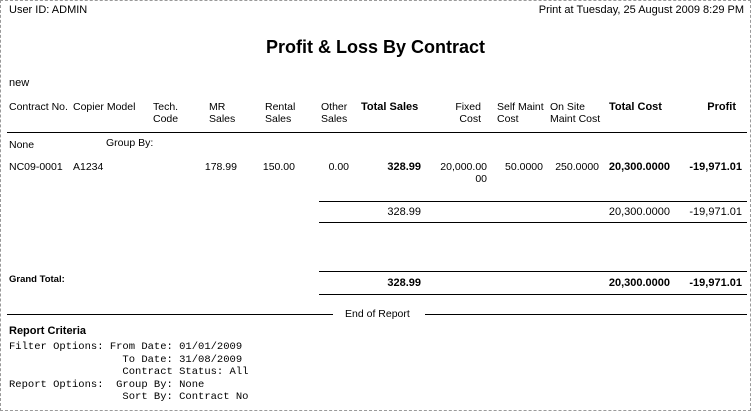  What do you see at coordinates (577, 167) in the screenshot?
I see `cell-on-site-maint-cost: 250.0000` at bounding box center [577, 167].